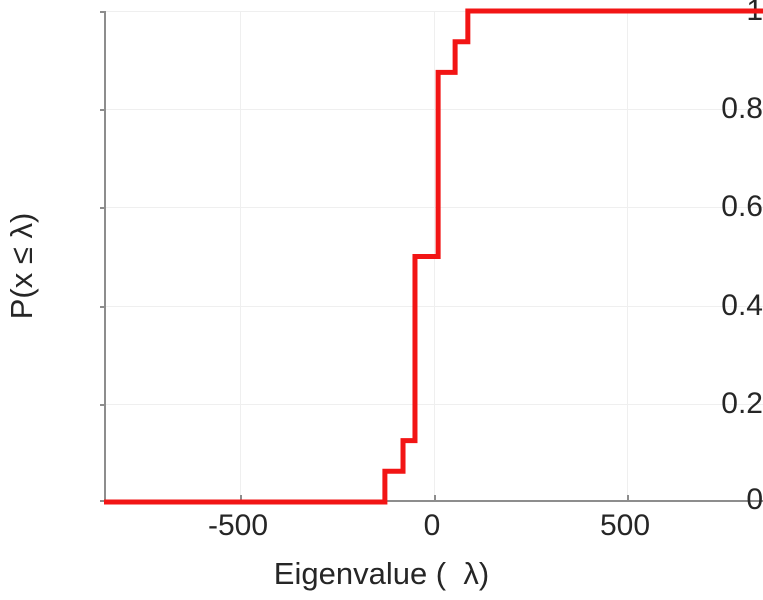 This screenshot has width=763, height=600. Describe the element at coordinates (381, 573) in the screenshot. I see `x-axis-label: Eigenvalue ( λ)` at that location.